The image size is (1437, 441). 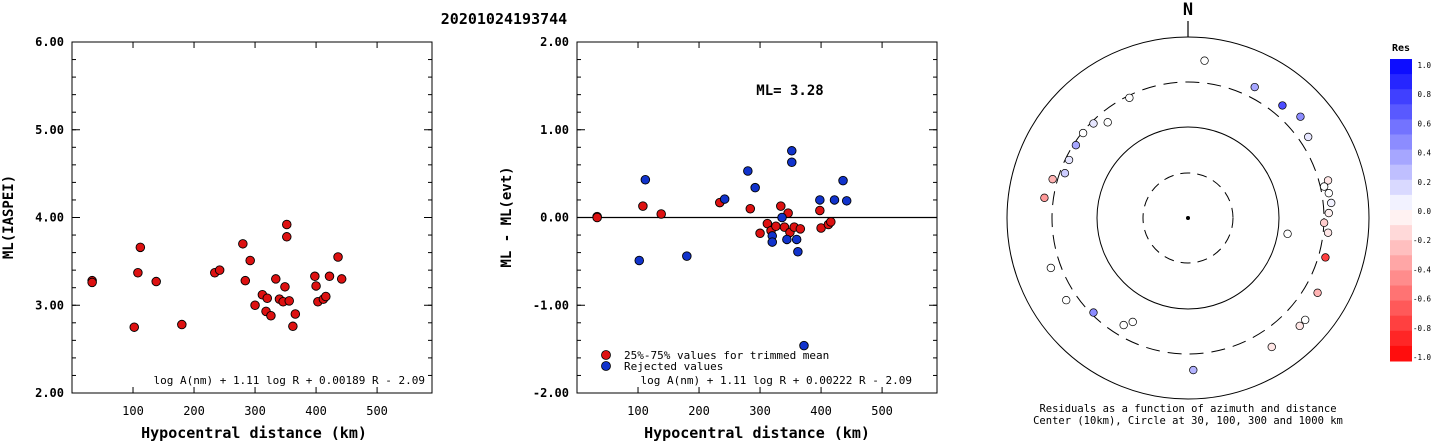 I want to click on colorbar-level-label: -0.8, so click(x=1422, y=328).